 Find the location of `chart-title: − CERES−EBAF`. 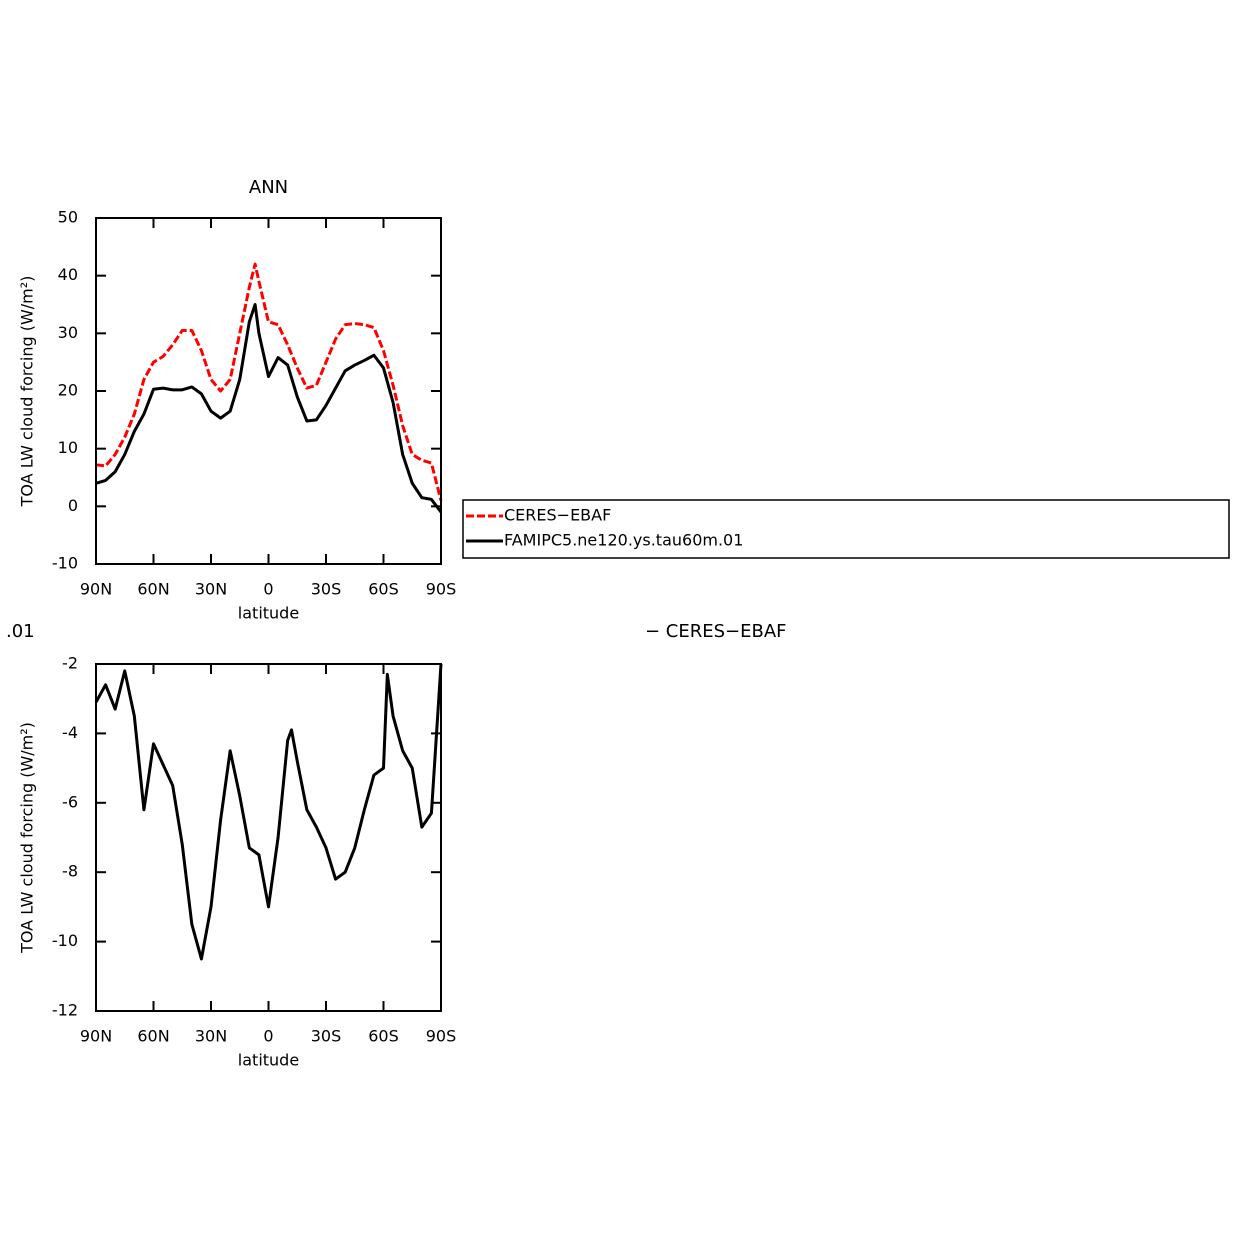

chart-title: − CERES−EBAF is located at coordinates (716, 631).